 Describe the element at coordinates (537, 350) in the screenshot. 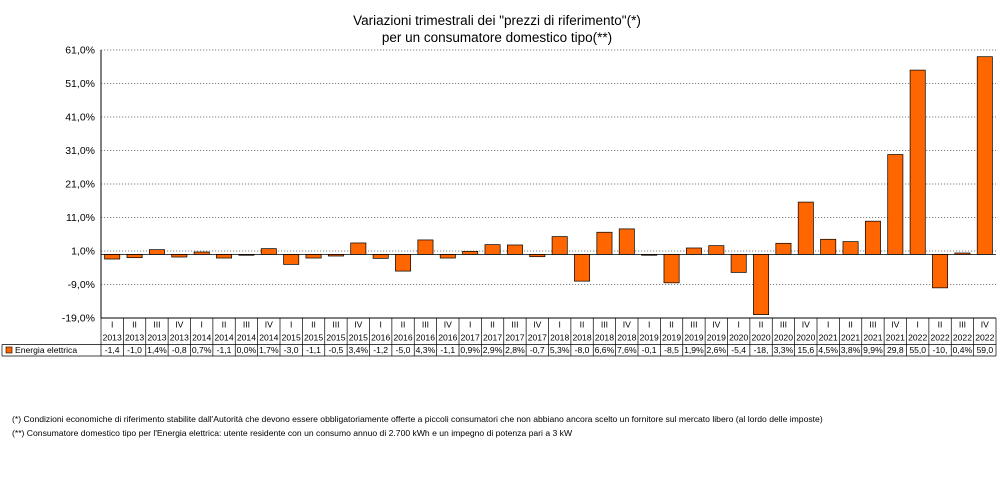

I see `data-label: -0,7` at that location.